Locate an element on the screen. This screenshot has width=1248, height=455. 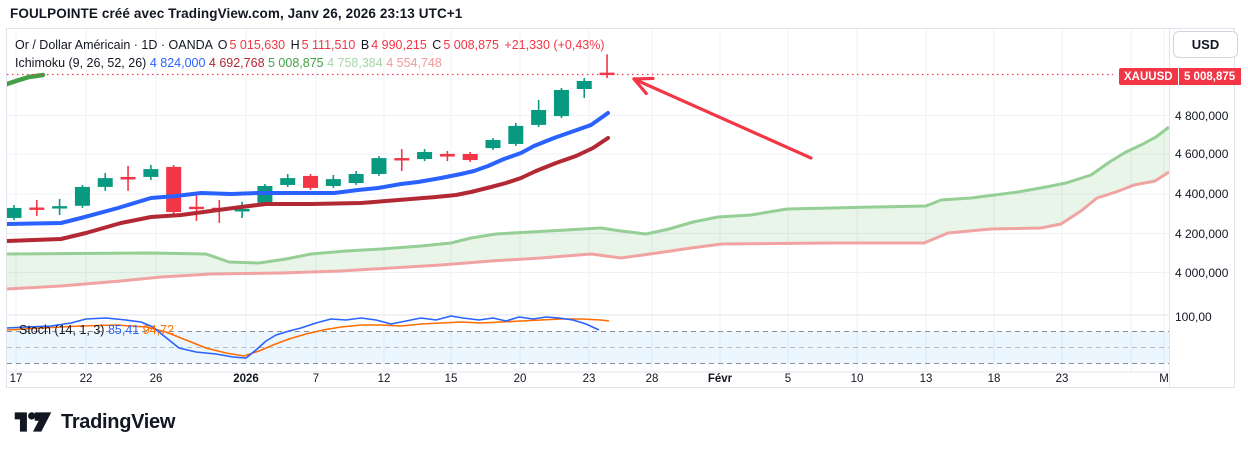
symbol-title: Or / Dollar Américain · 1D · OANDA is located at coordinates (114, 45).